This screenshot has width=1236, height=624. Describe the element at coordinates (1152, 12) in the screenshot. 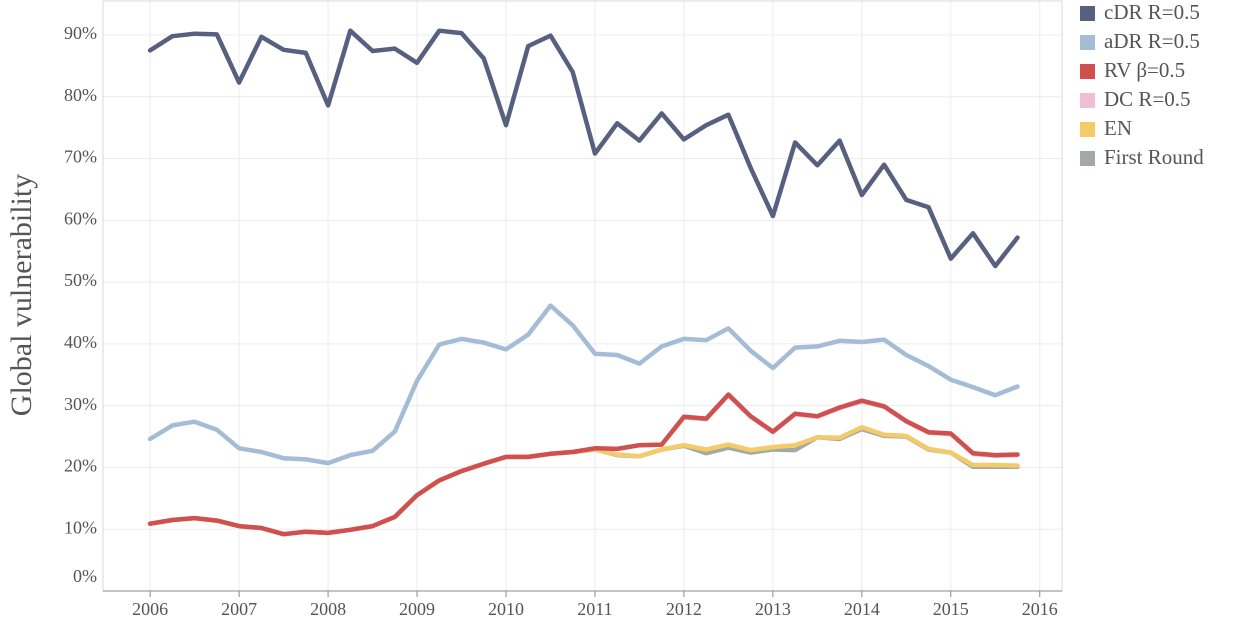

I see `legend-label: cDR R=0.5` at that location.